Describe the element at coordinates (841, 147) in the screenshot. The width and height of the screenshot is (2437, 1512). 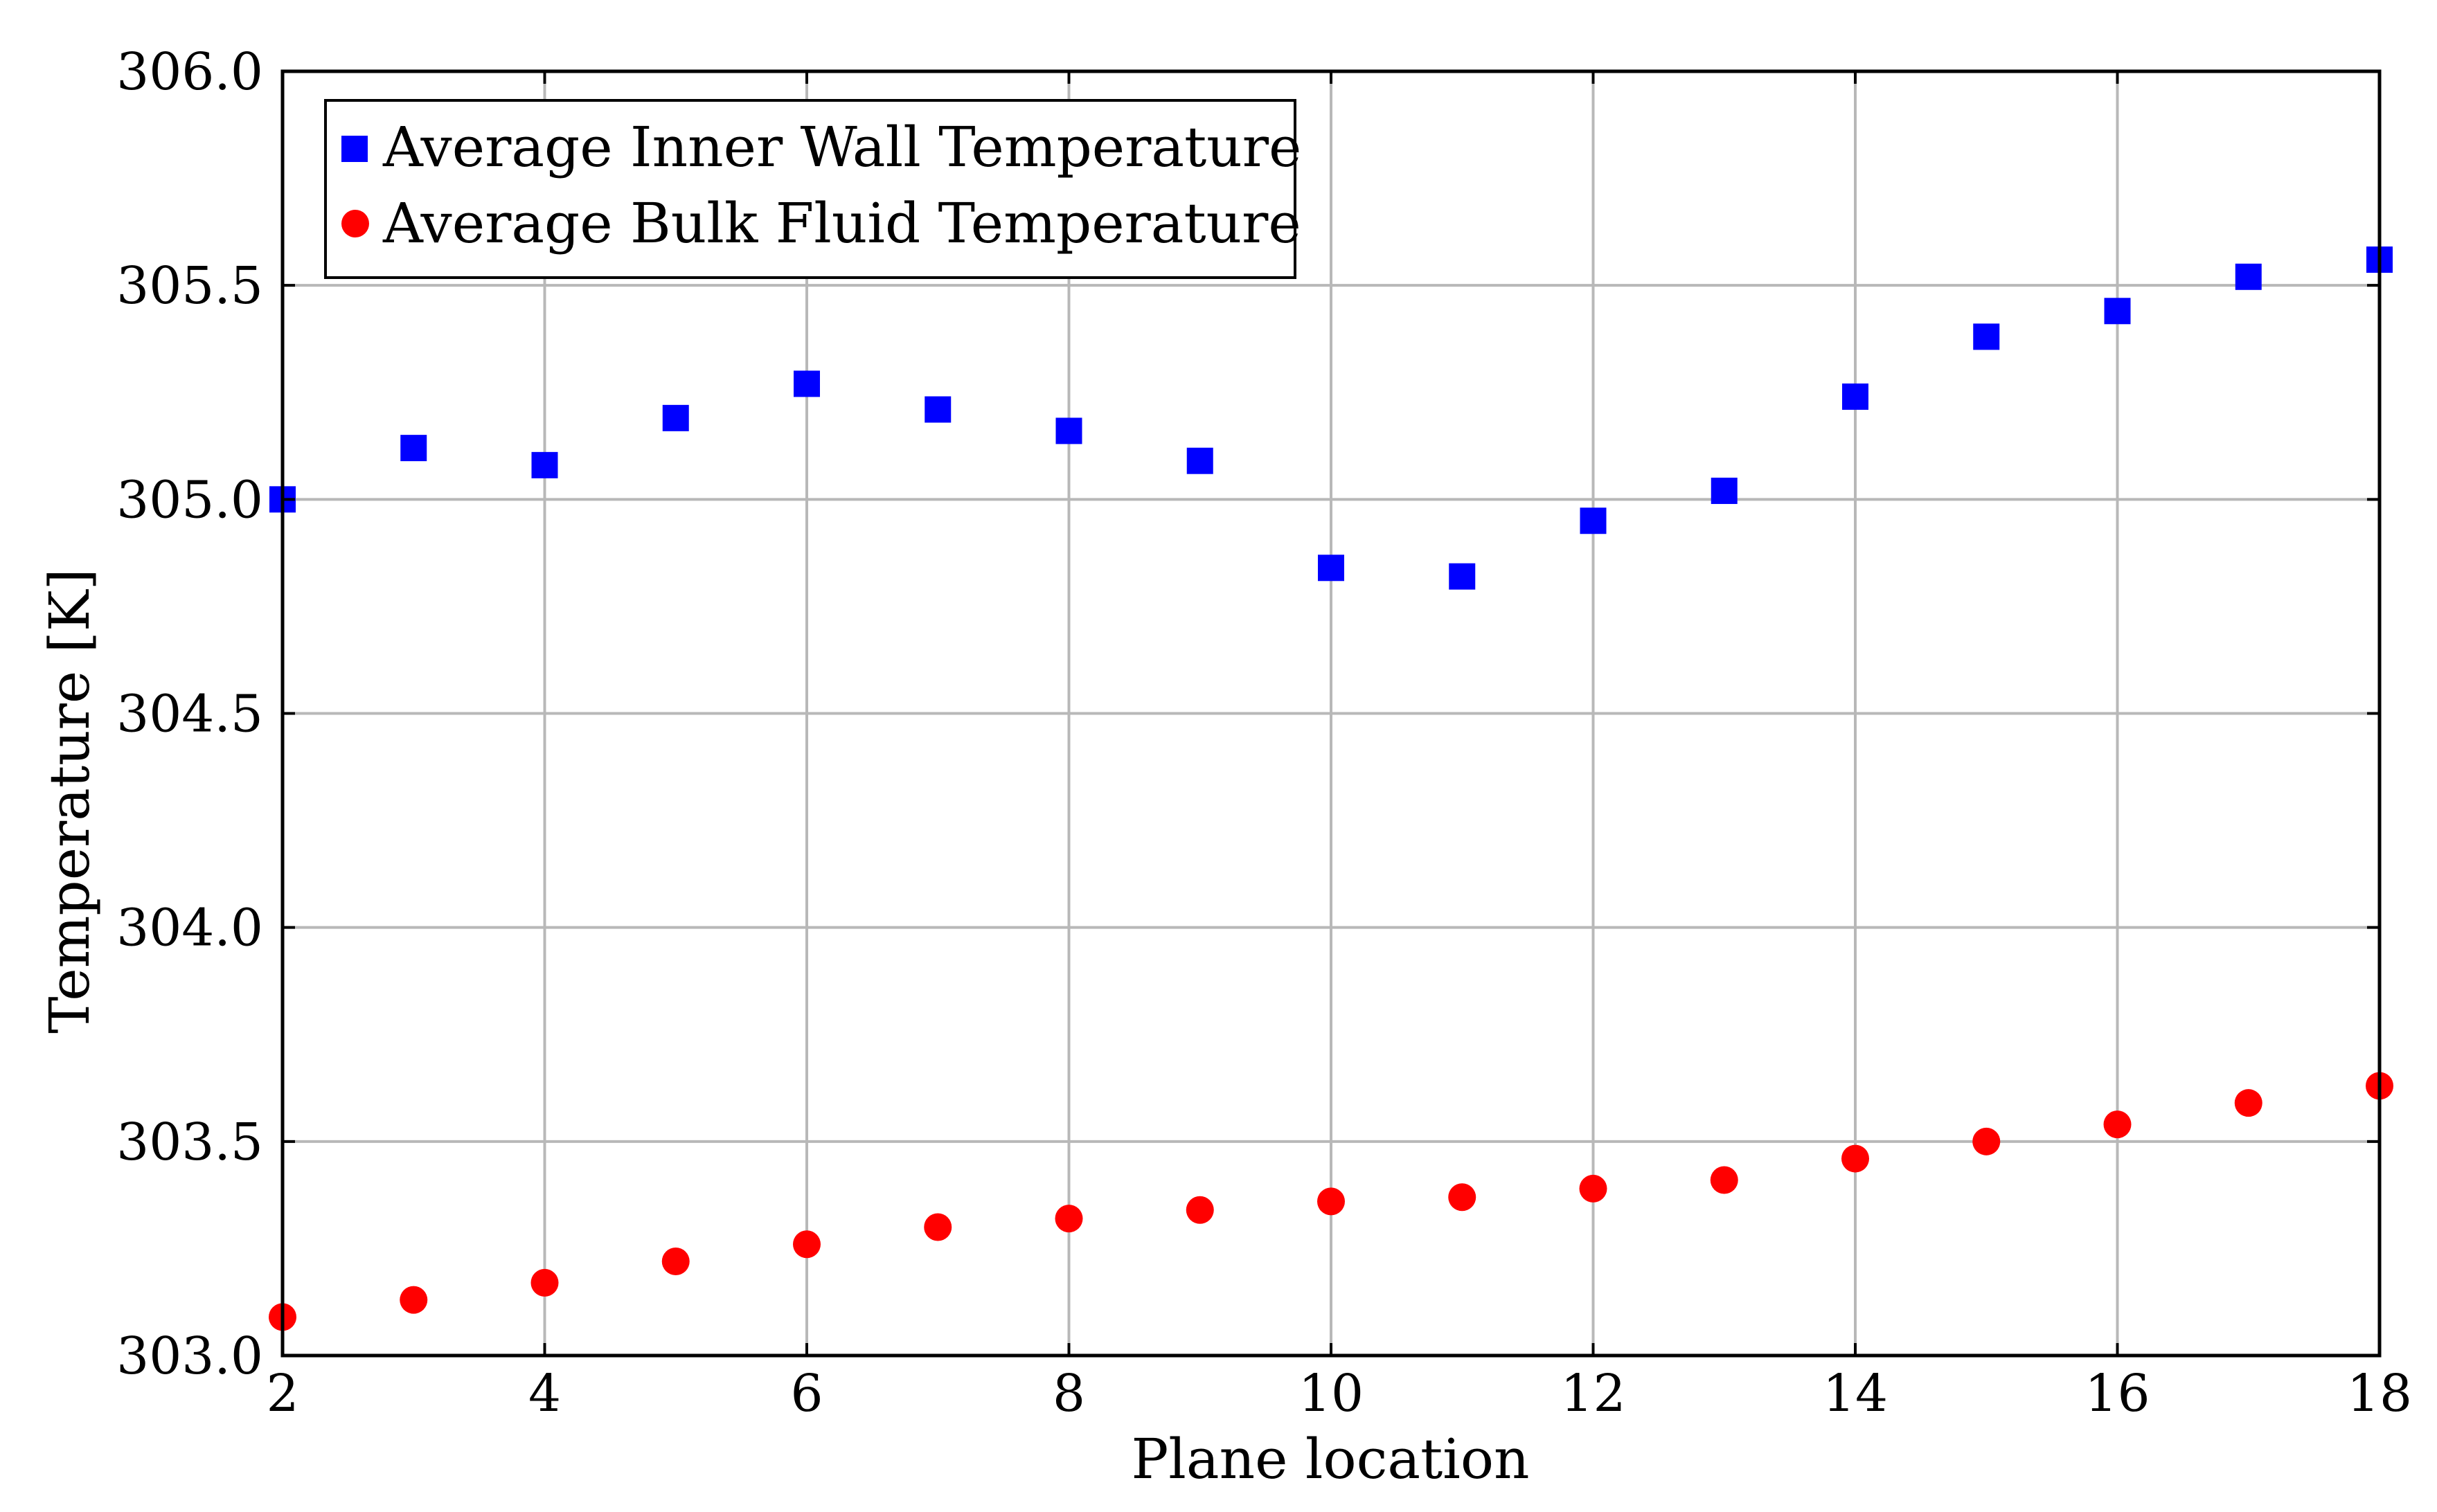
I see `legend-label-inner-wall: Average Inner Wall Temperature` at that location.